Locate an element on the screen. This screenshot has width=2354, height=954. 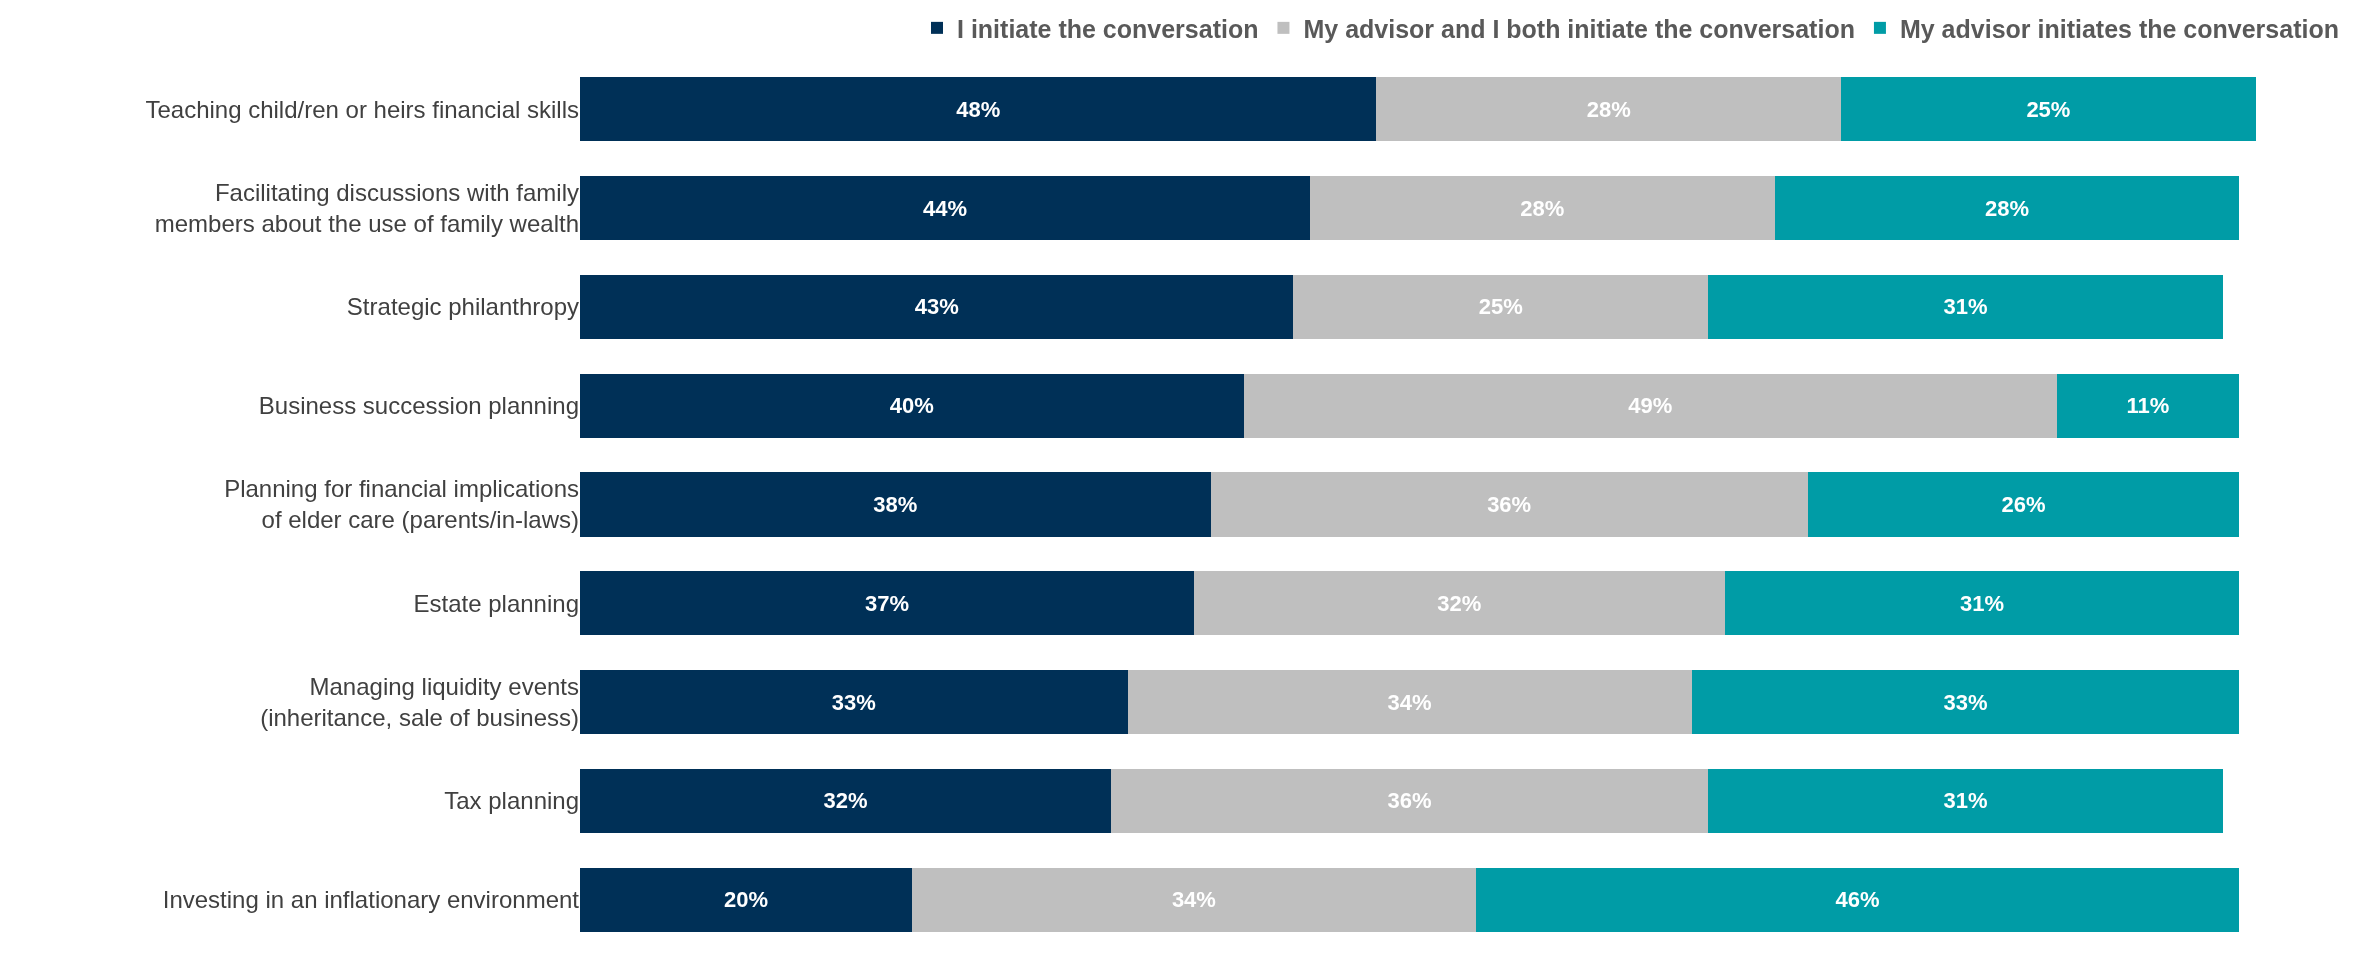
legend-label: My advisor initiates the conversation is located at coordinates (2119, 28).